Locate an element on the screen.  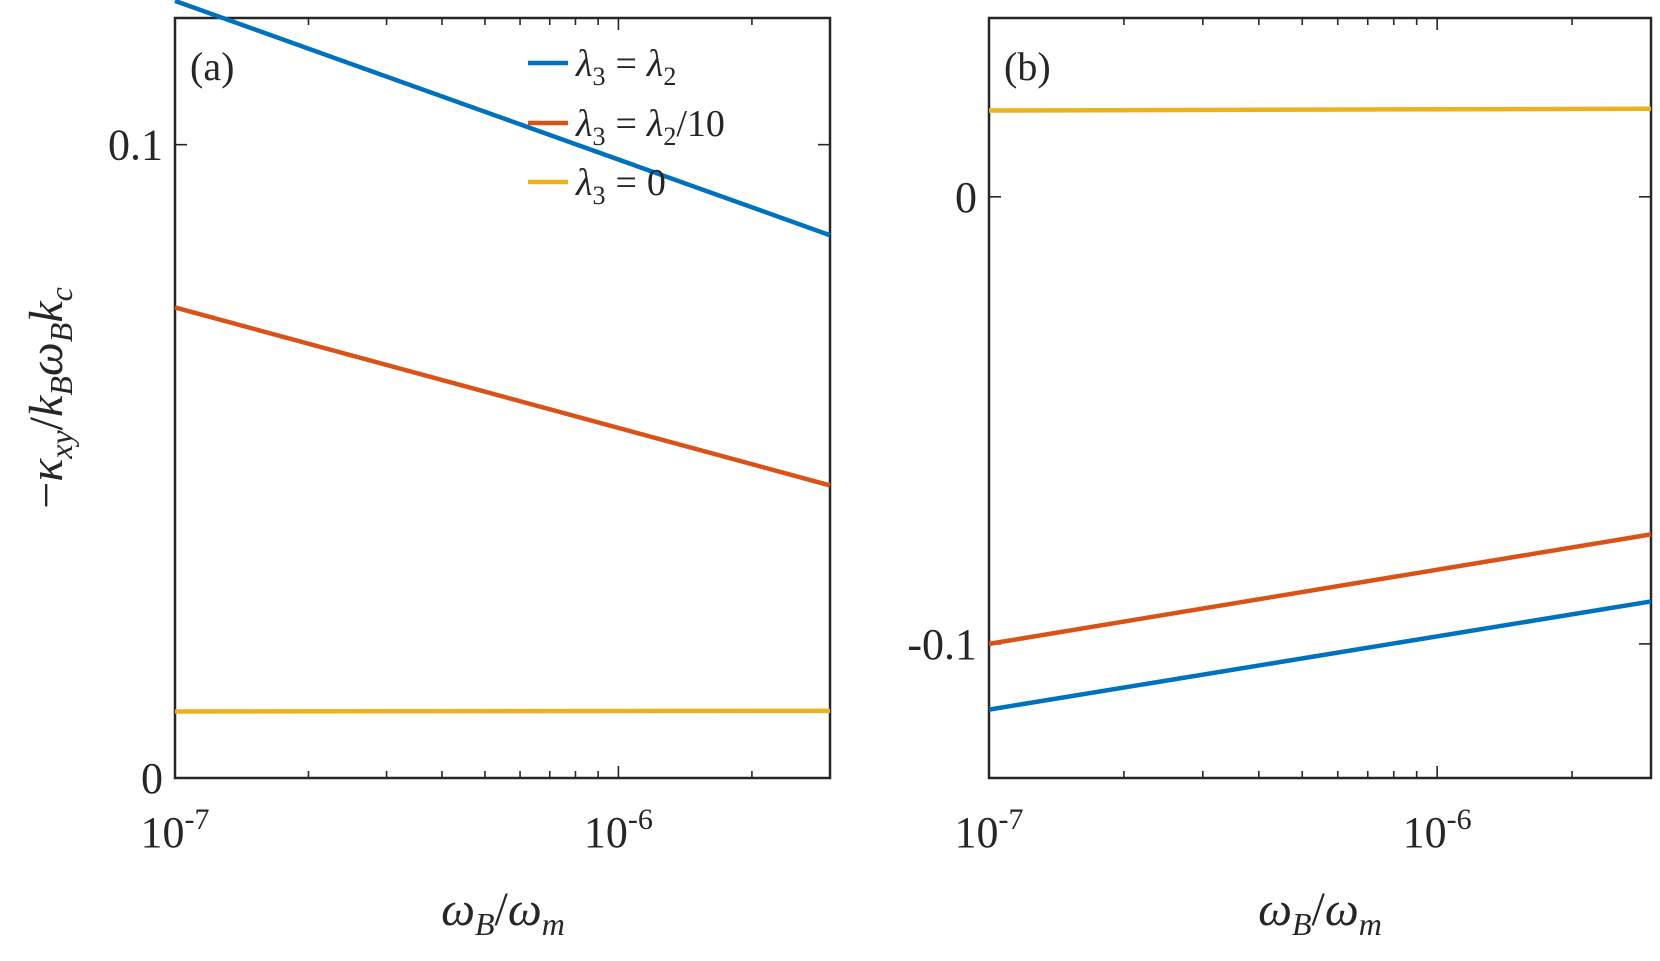
legend-label-lambda3-eq-0: λ3 = 0 is located at coordinates (620, 186).